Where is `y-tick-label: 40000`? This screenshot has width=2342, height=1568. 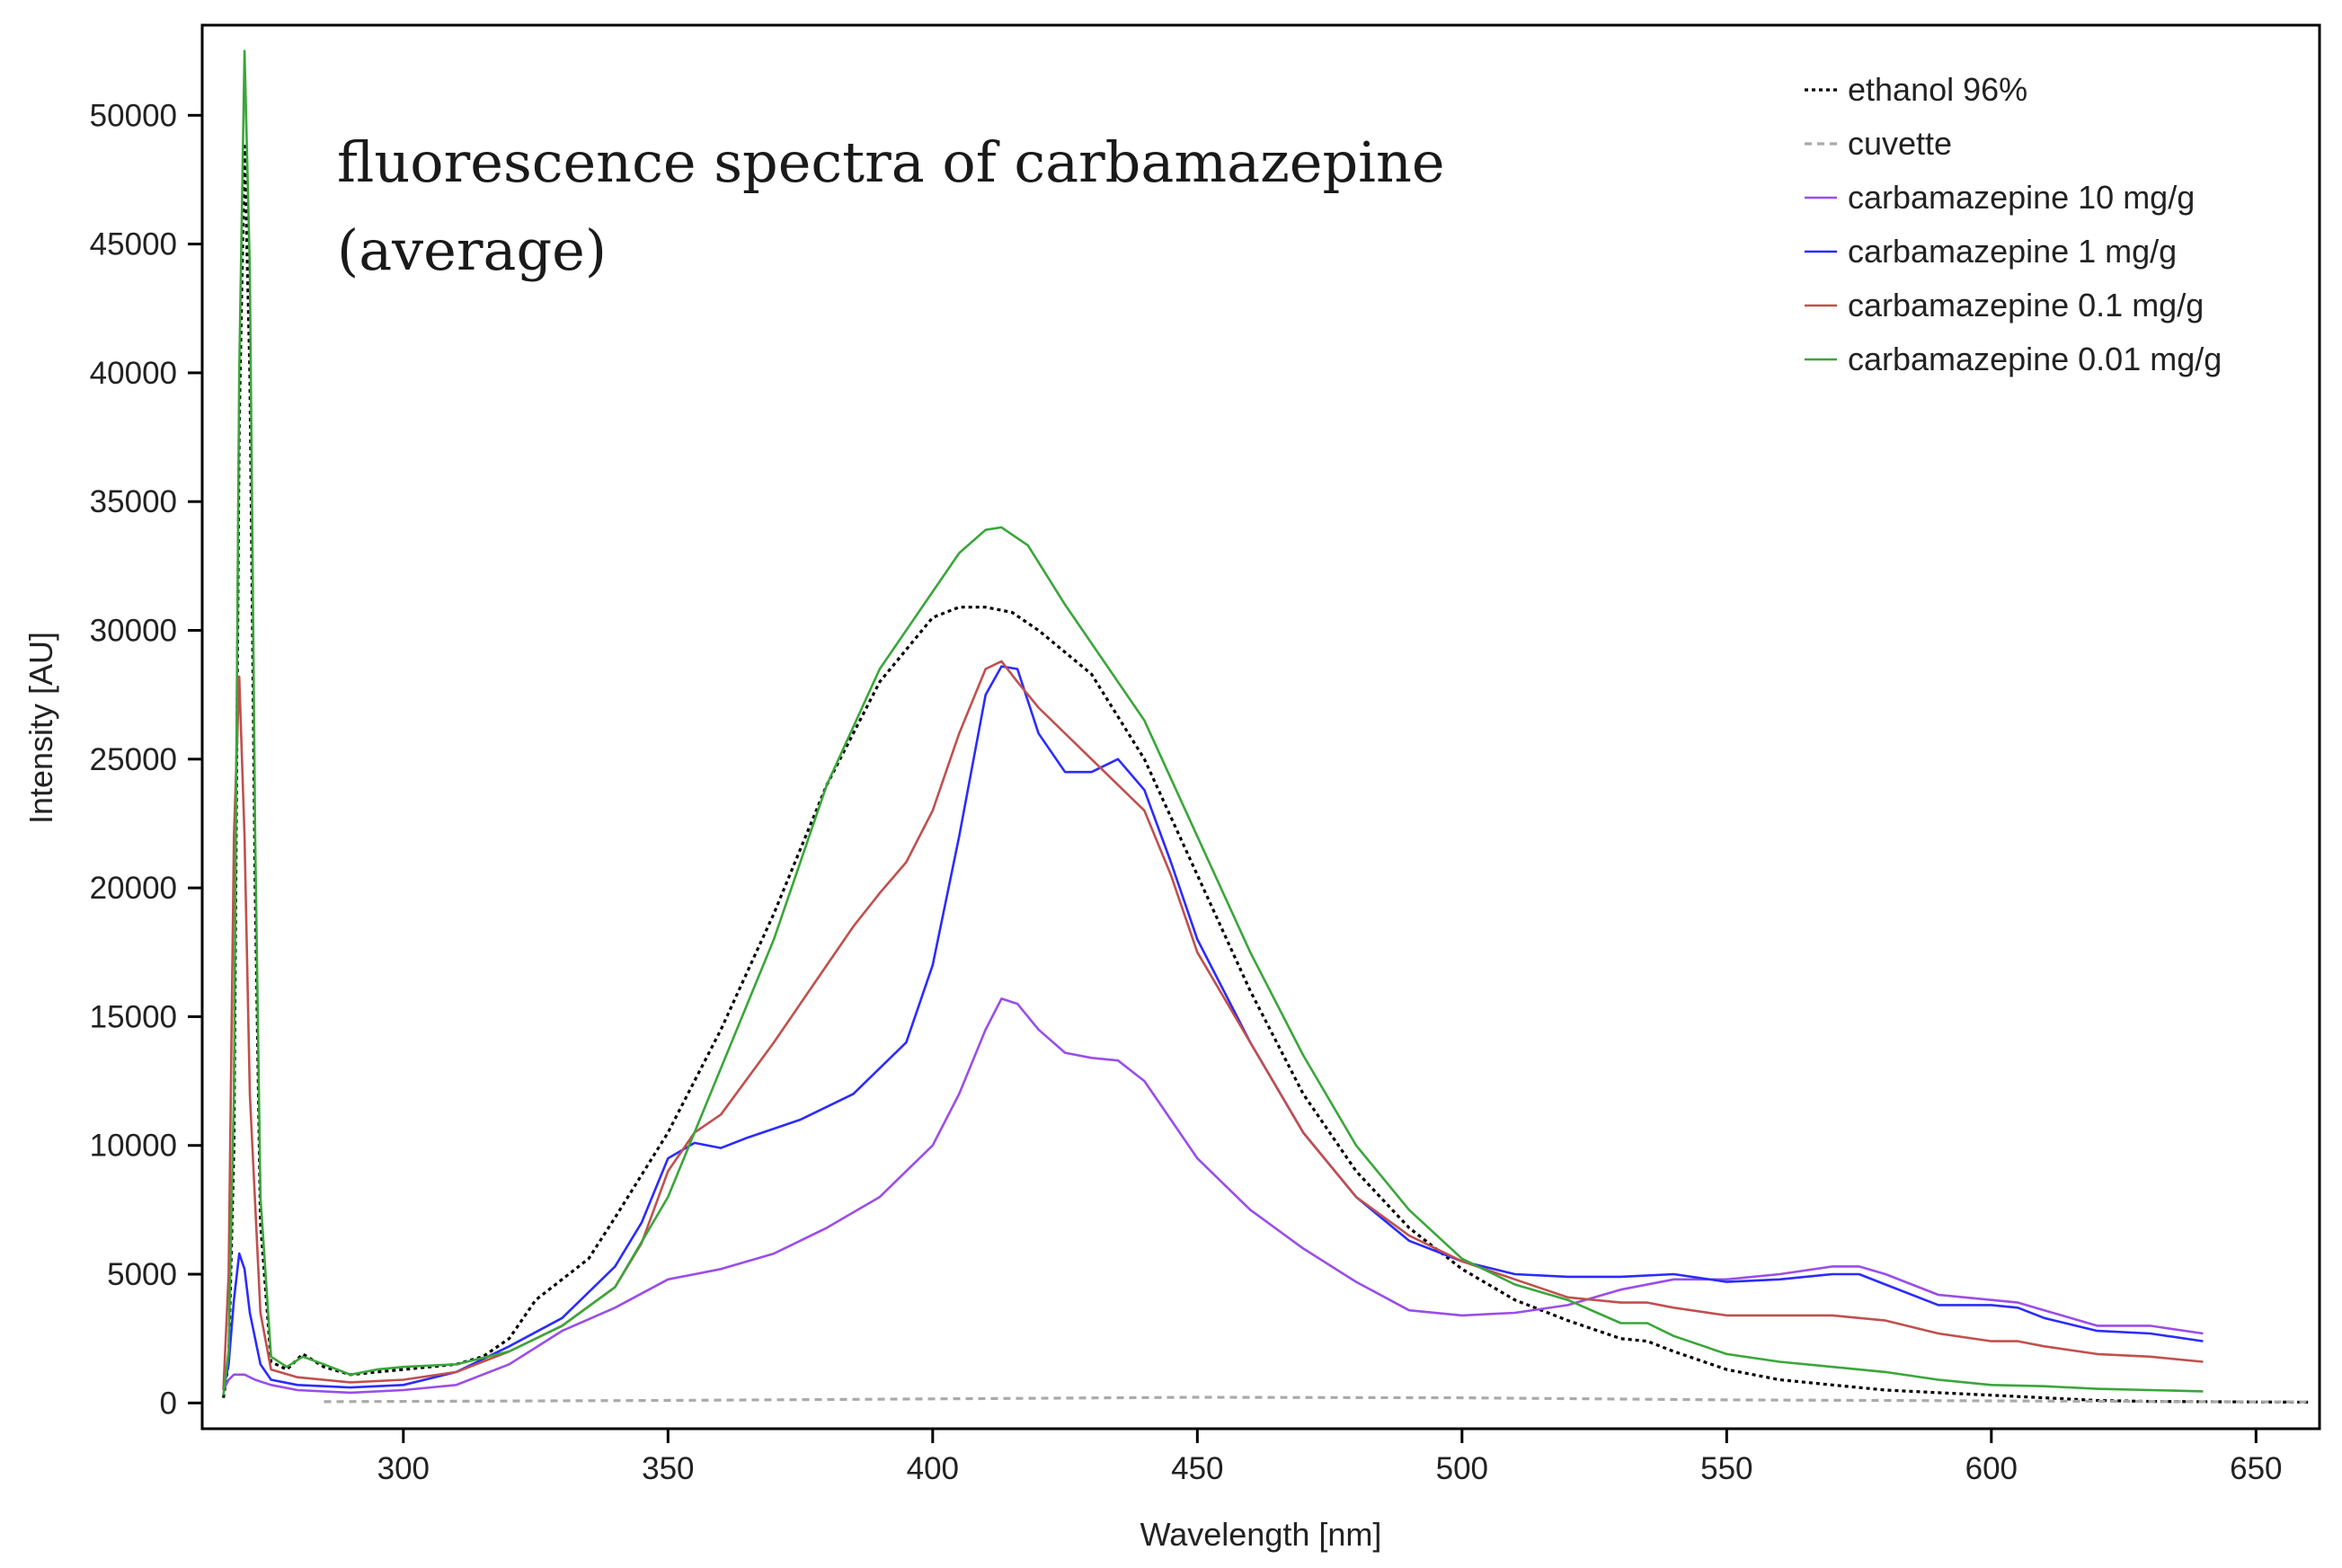 y-tick-label: 40000 is located at coordinates (133, 374).